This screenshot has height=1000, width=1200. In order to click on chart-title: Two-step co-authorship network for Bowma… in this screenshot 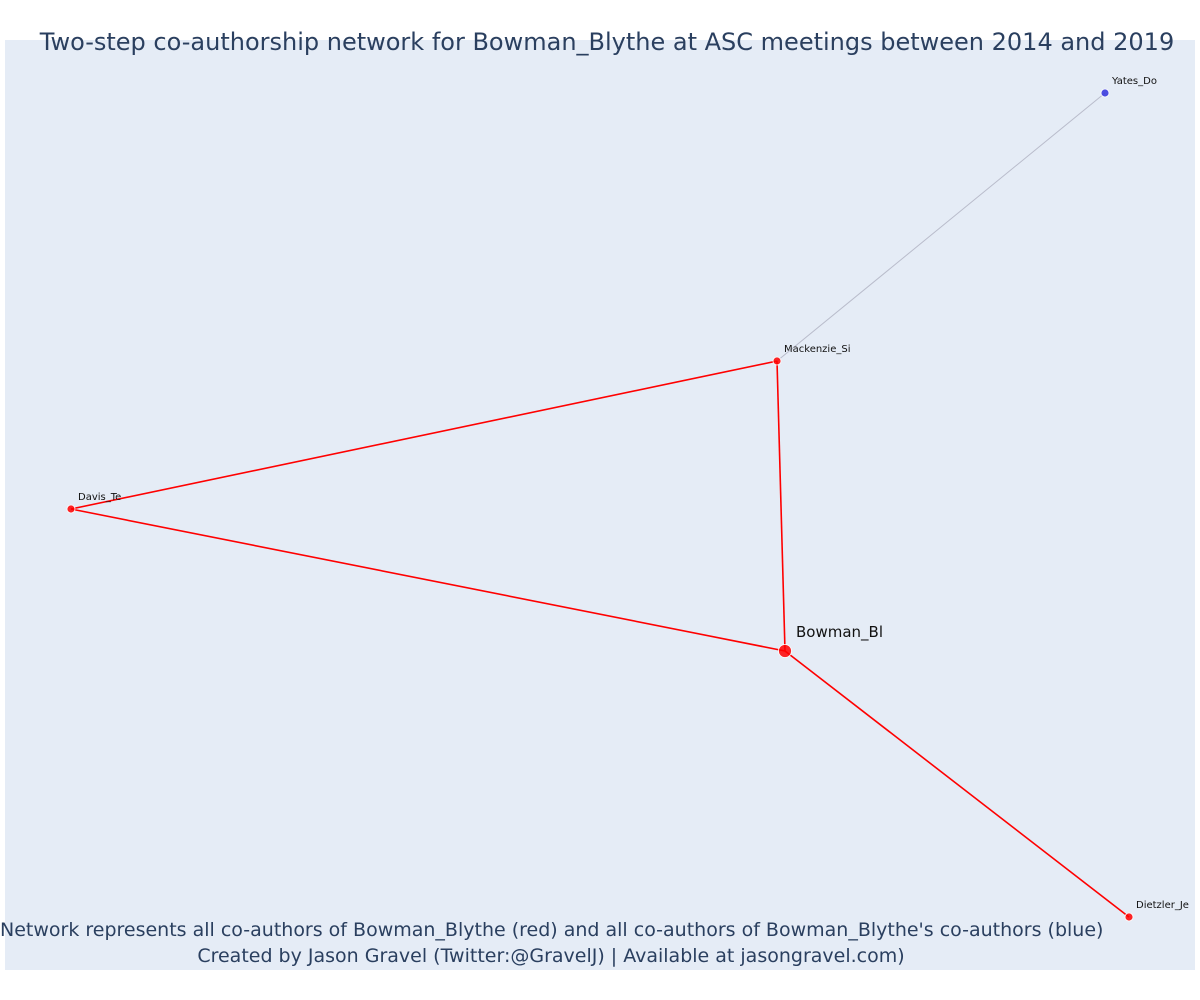, I will do `click(607, 42)`.